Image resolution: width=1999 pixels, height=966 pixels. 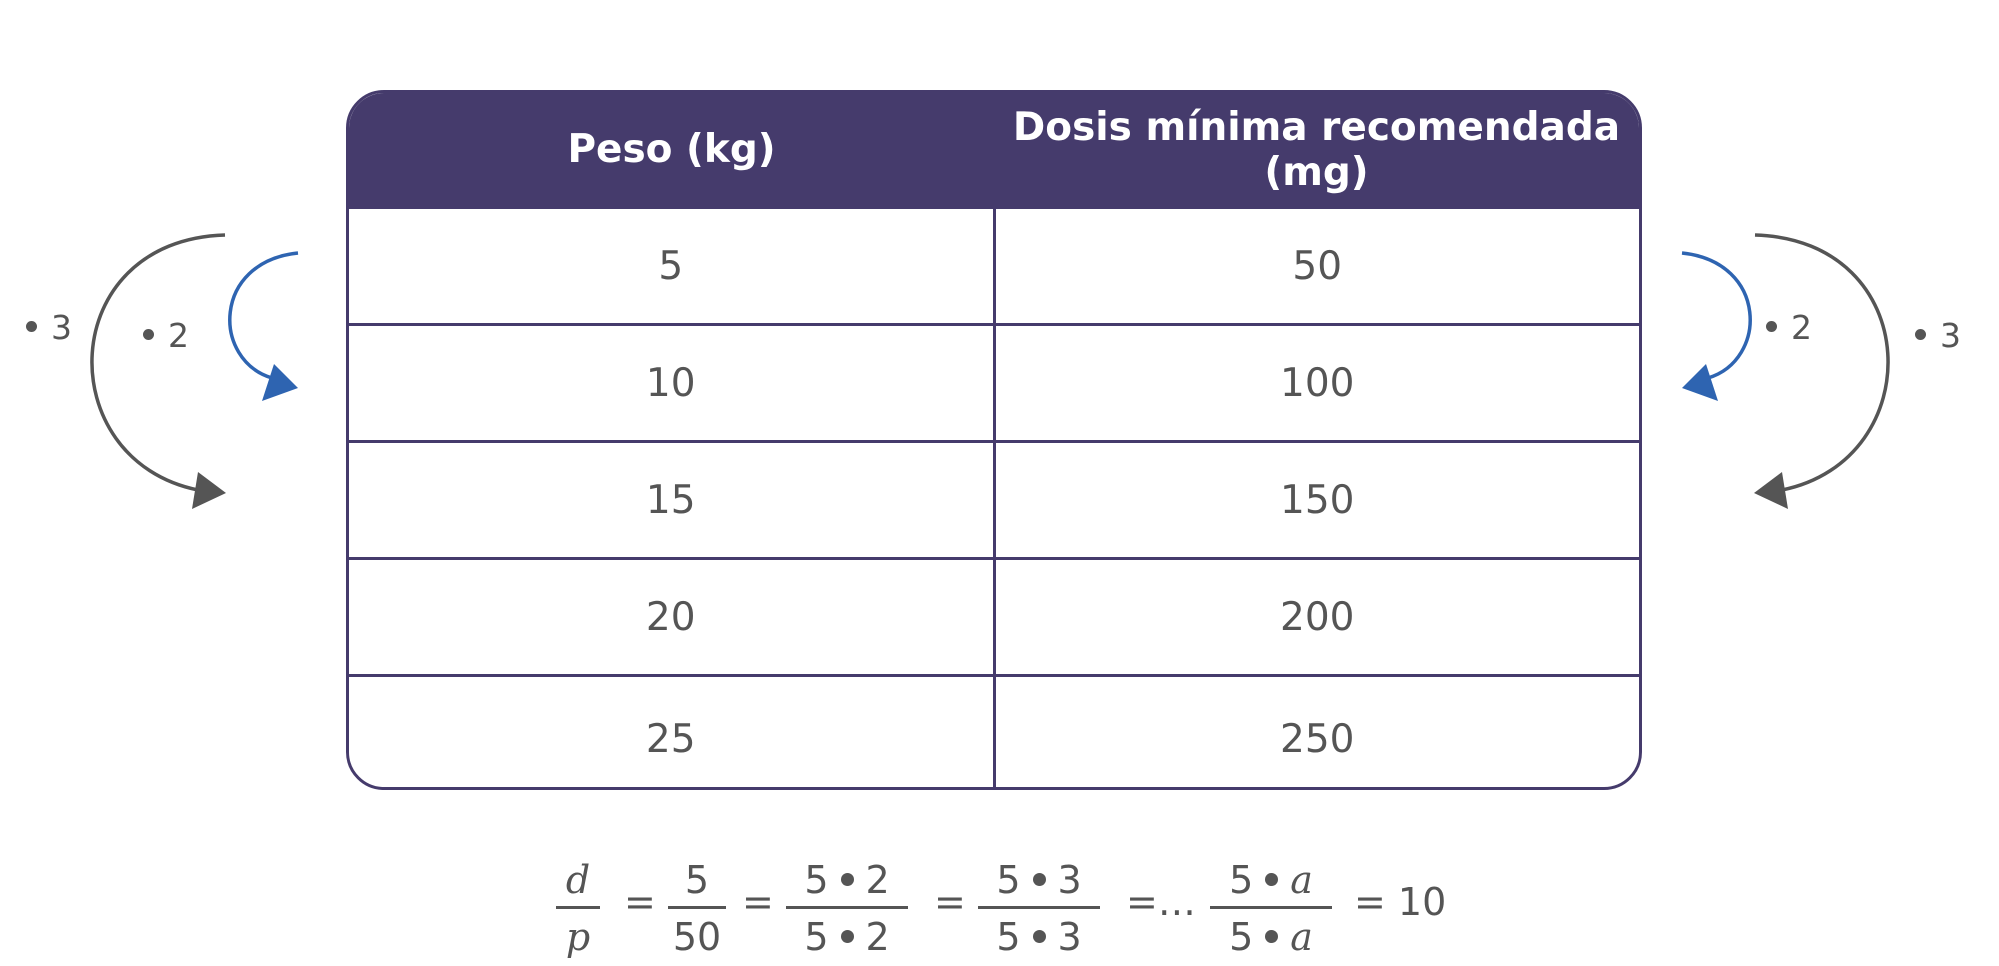 I want to click on left-outer-arrow-icon, so click(x=158, y=371).